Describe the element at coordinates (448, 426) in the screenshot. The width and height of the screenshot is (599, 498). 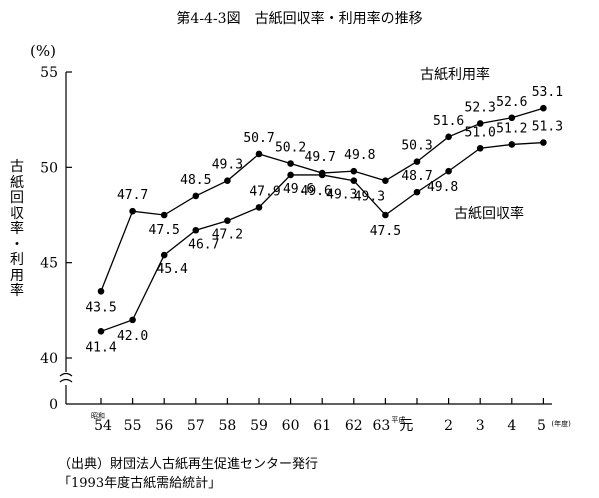
I see `x-tick-label: 2` at that location.